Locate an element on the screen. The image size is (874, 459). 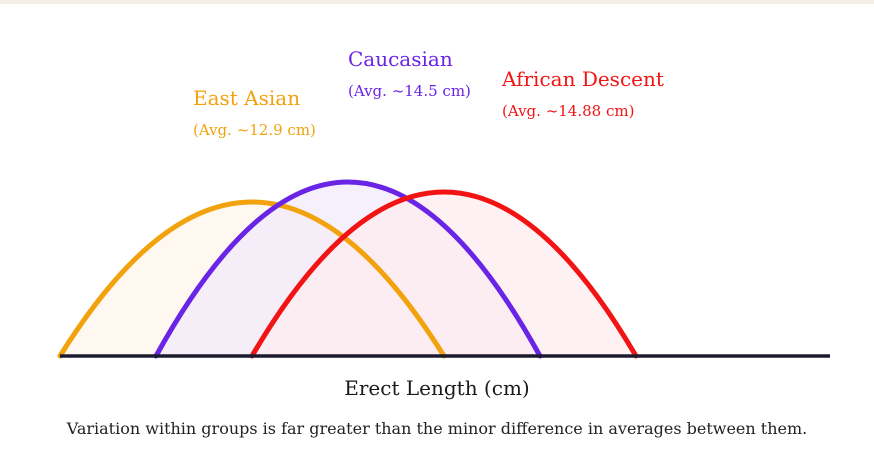
x-axis-label: Erect Length (cm) is located at coordinates (437, 388).